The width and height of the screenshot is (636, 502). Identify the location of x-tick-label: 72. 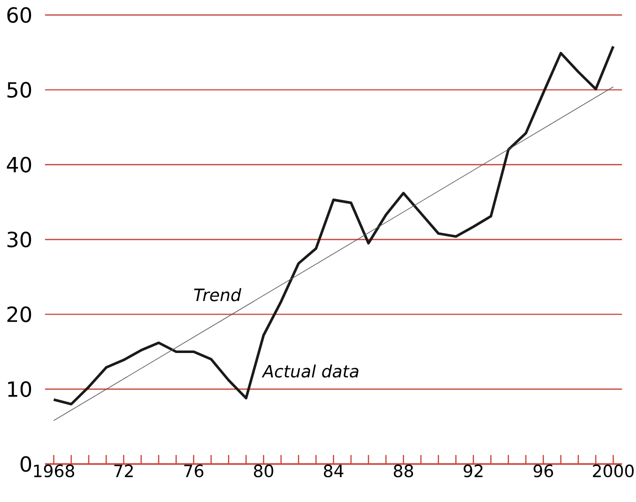
(123, 471).